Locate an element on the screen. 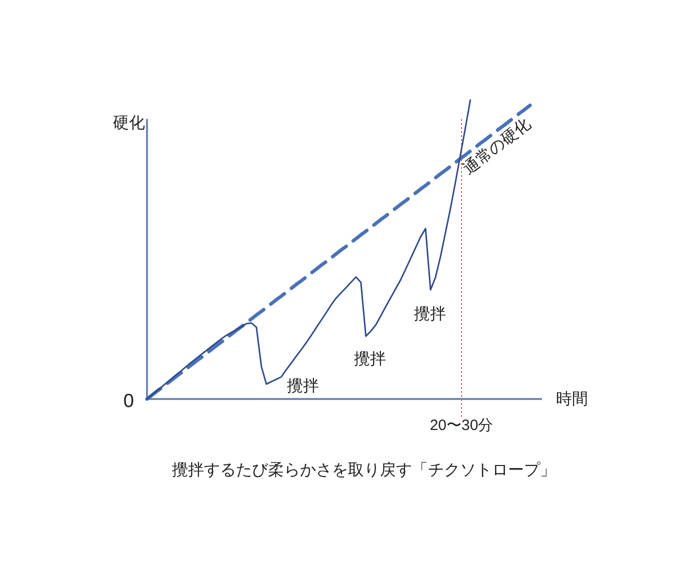 This screenshot has width=696, height=564. x-axis-title: 時間 is located at coordinates (572, 399).